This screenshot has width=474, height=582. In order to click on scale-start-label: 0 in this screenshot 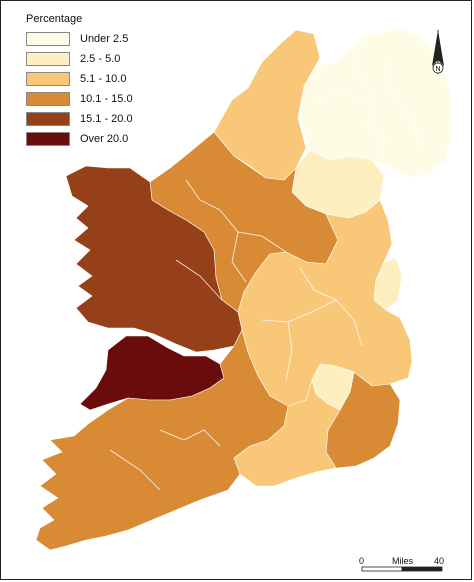, I will do `click(362, 561)`.